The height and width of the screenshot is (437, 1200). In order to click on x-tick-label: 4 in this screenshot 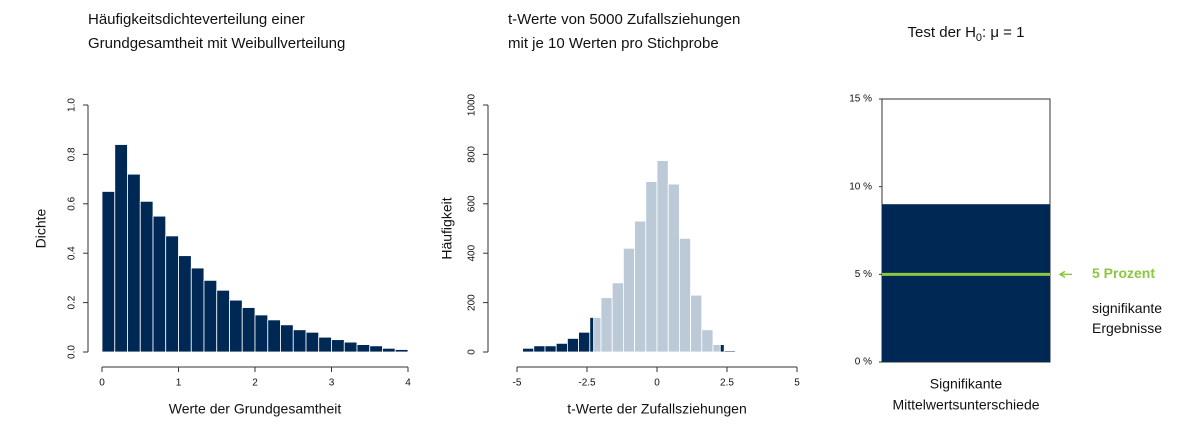, I will do `click(408, 383)`.